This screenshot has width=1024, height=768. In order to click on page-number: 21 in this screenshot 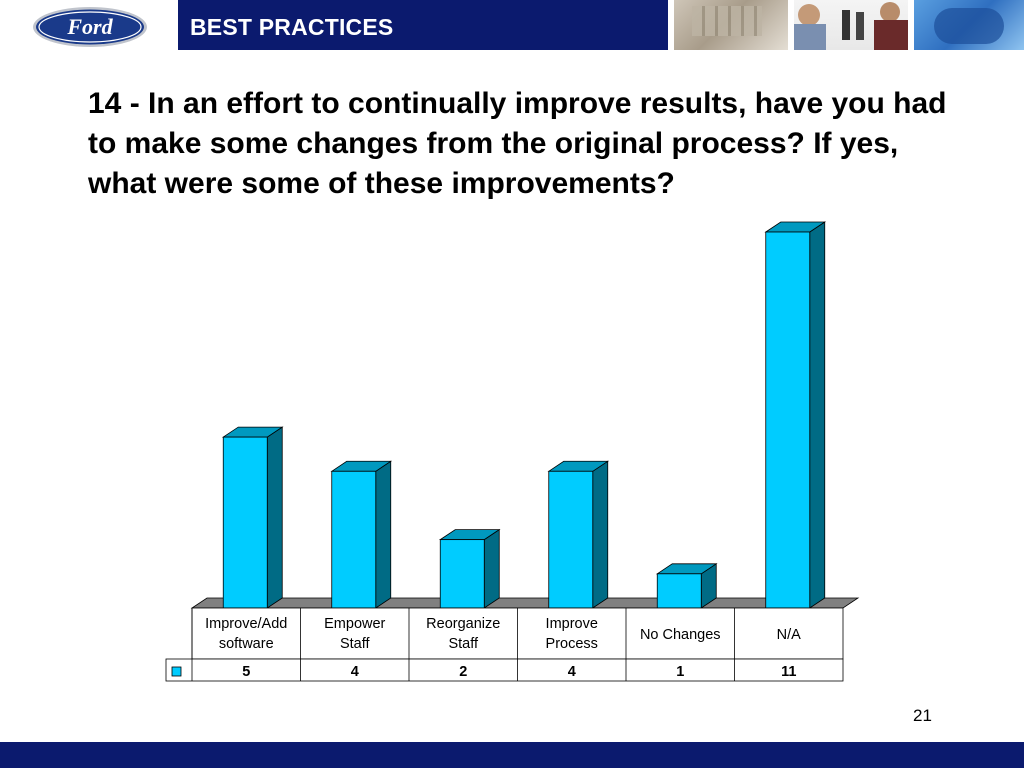, I will do `click(922, 715)`.